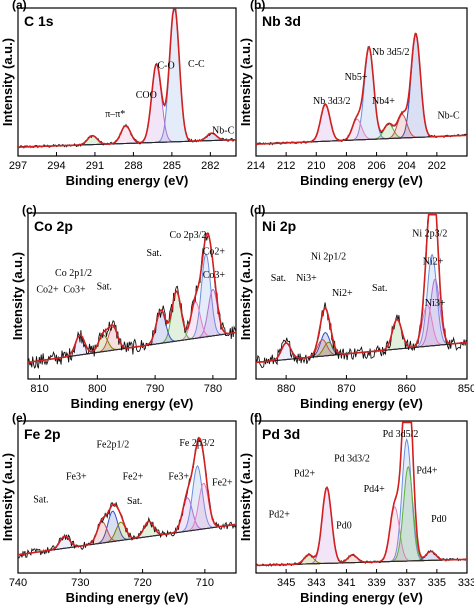 This screenshot has height=606, width=474. Describe the element at coordinates (346, 166) in the screenshot. I see `x-tick-label: 208` at that location.